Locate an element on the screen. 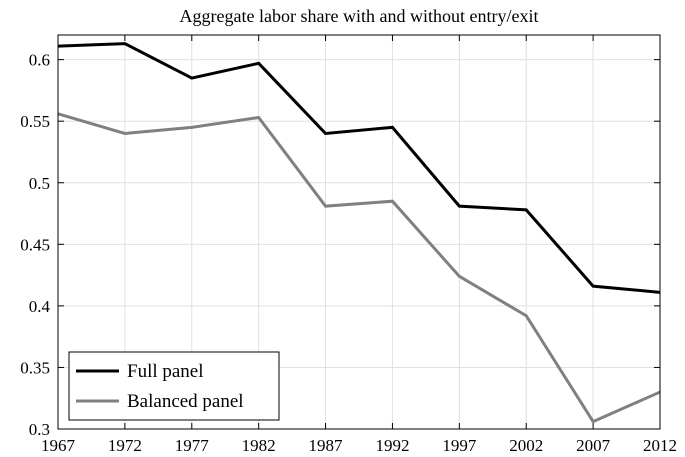  legend-label: Full panel is located at coordinates (165, 371).